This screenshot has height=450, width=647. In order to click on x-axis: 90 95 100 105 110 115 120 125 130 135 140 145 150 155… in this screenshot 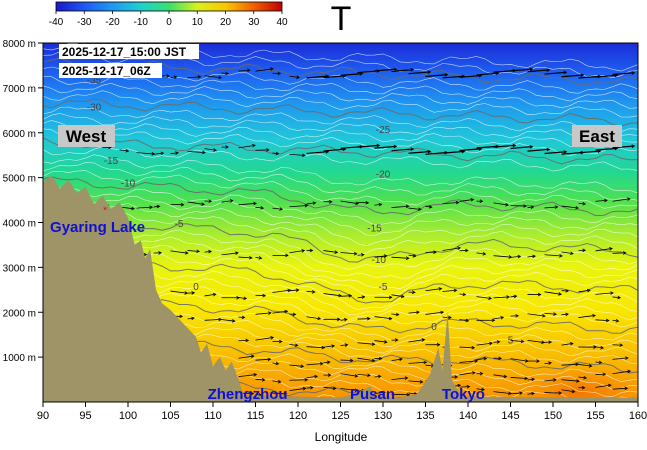, I will do `click(342, 412)`.